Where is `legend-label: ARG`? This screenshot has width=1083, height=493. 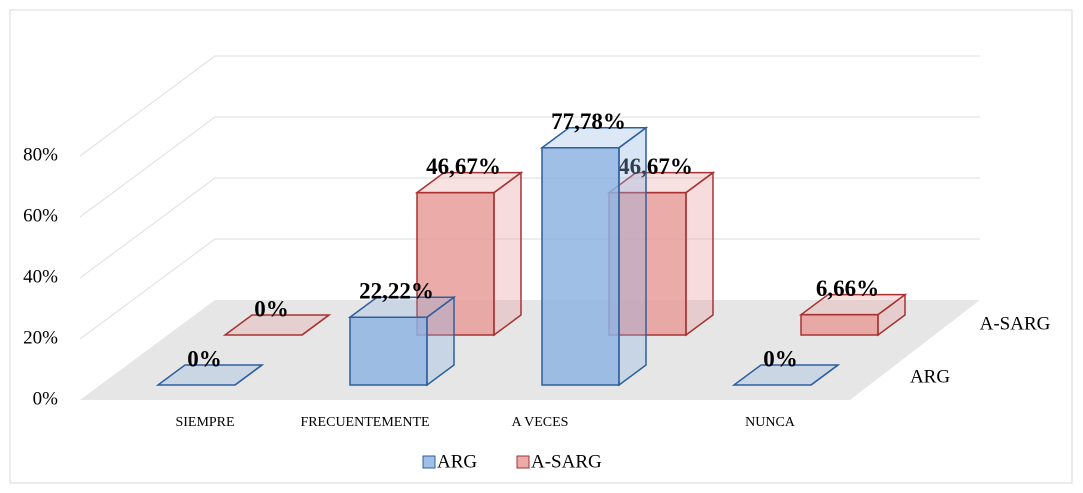
legend-label: ARG is located at coordinates (457, 461).